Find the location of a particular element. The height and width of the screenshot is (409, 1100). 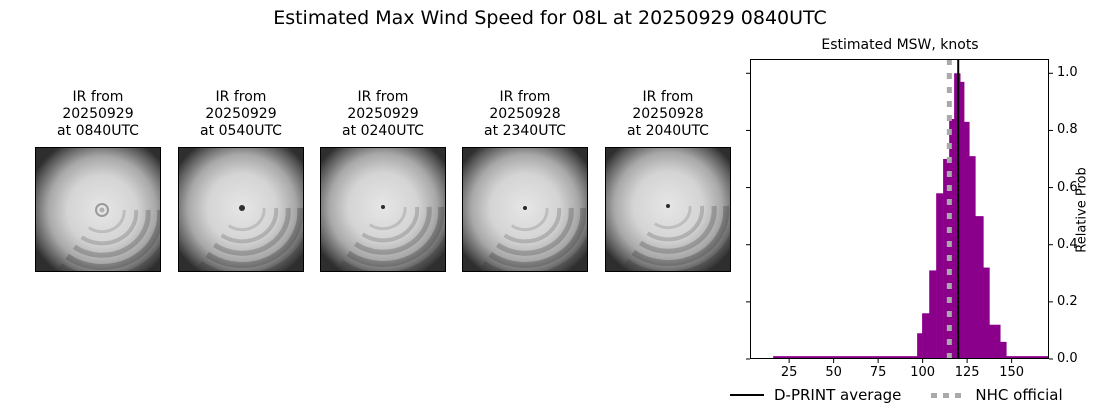

x-tick-label: 25 is located at coordinates (789, 372).